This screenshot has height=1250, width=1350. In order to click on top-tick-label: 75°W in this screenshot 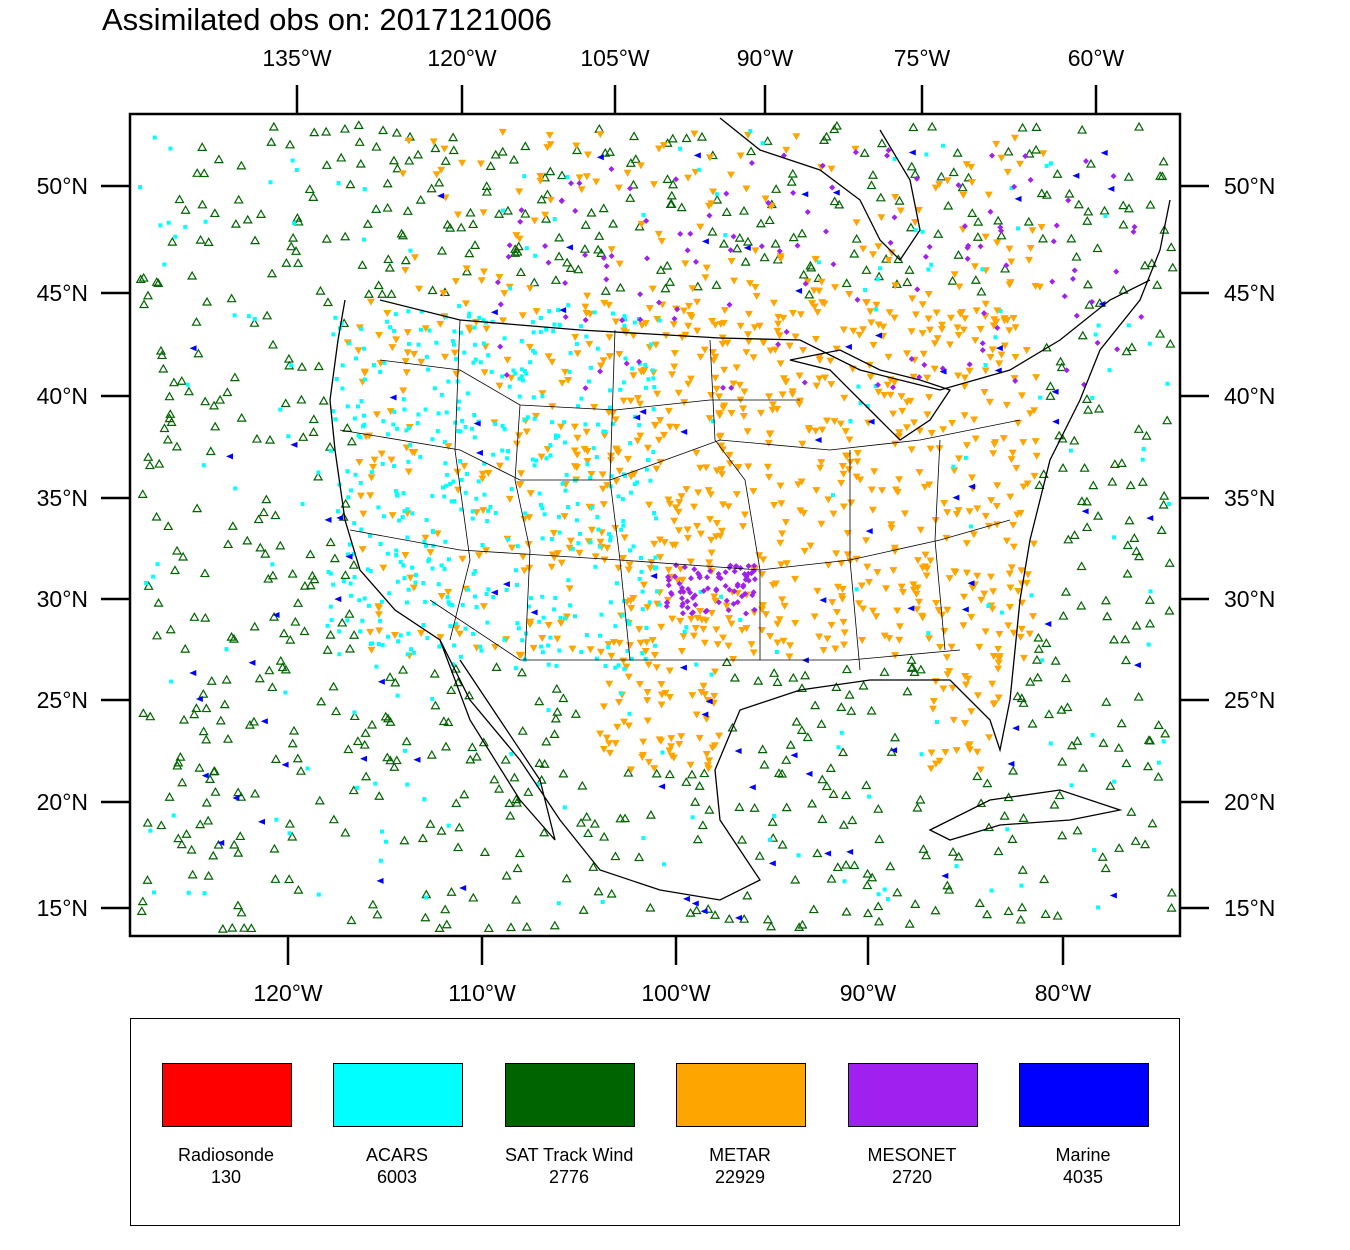, I will do `click(922, 58)`.